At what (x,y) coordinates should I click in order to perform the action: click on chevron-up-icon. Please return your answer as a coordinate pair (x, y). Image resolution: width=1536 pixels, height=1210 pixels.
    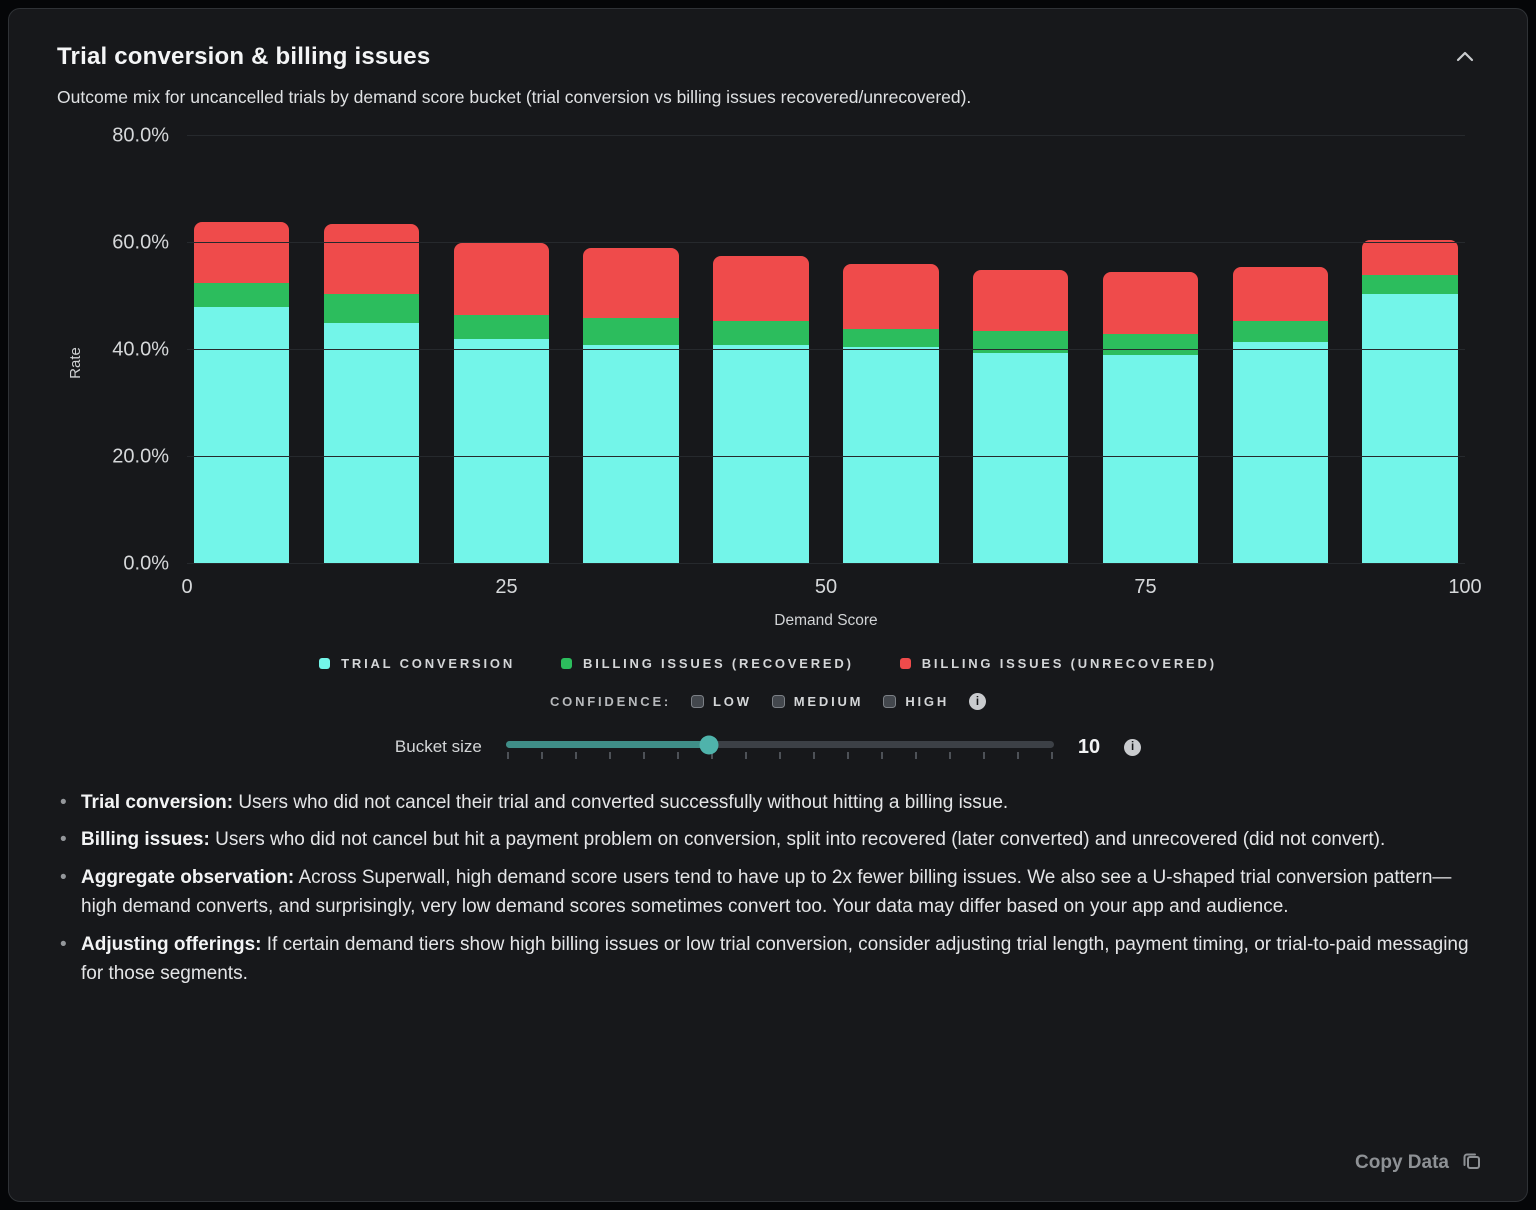
    Looking at the image, I should click on (1465, 58).